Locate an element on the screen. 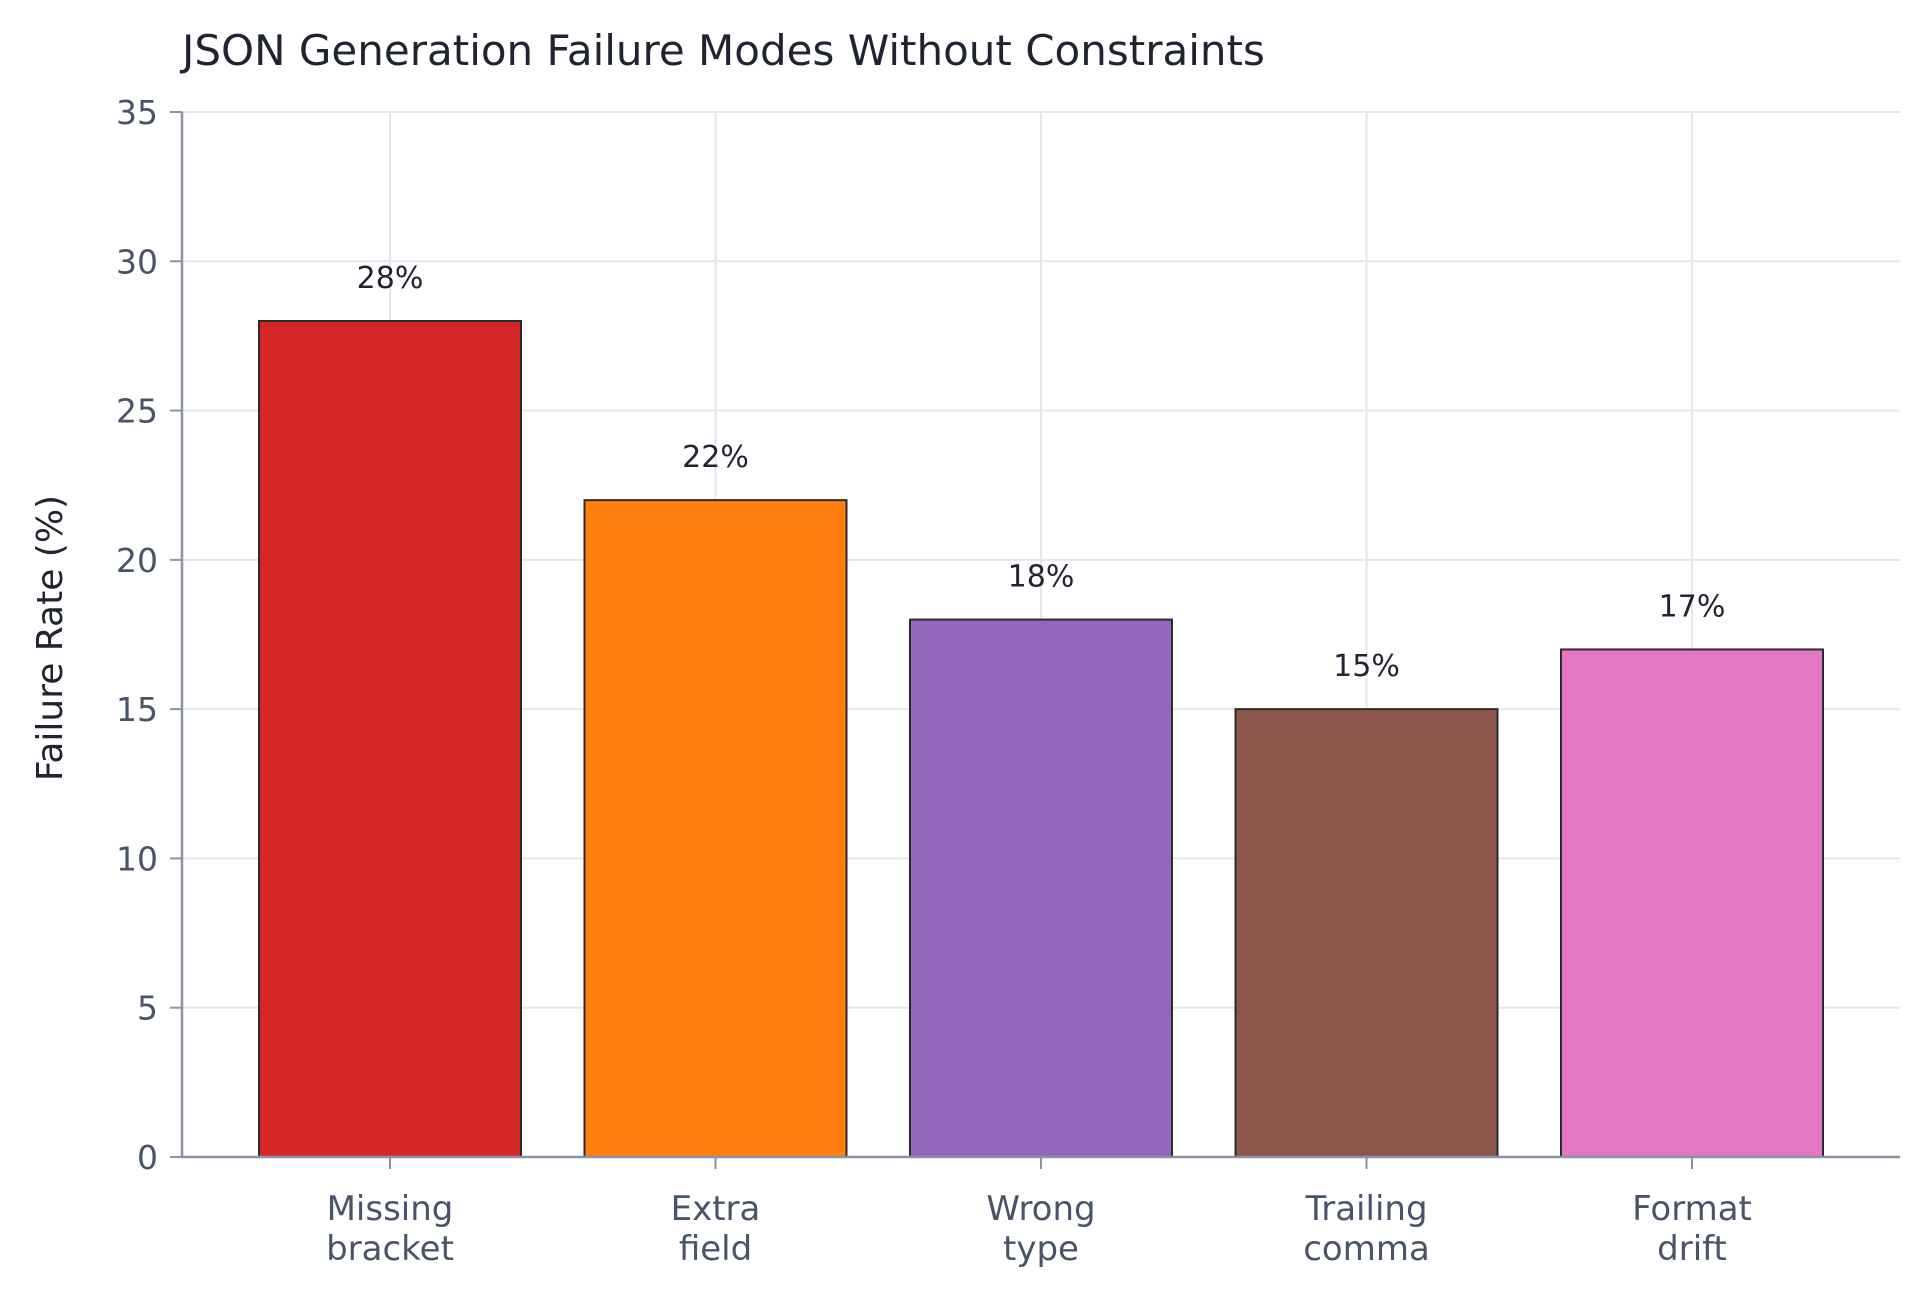 This screenshot has height=1292, width=1920. x-tick-label: comma is located at coordinates (1366, 1249).